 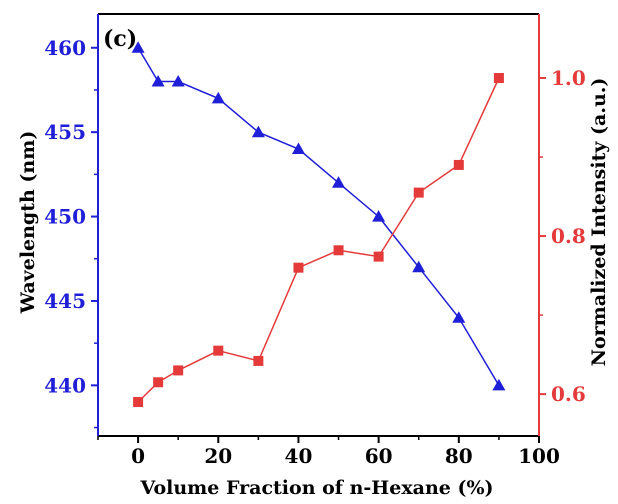 What do you see at coordinates (65, 132) in the screenshot?
I see `y-left-tick-label: 455` at bounding box center [65, 132].